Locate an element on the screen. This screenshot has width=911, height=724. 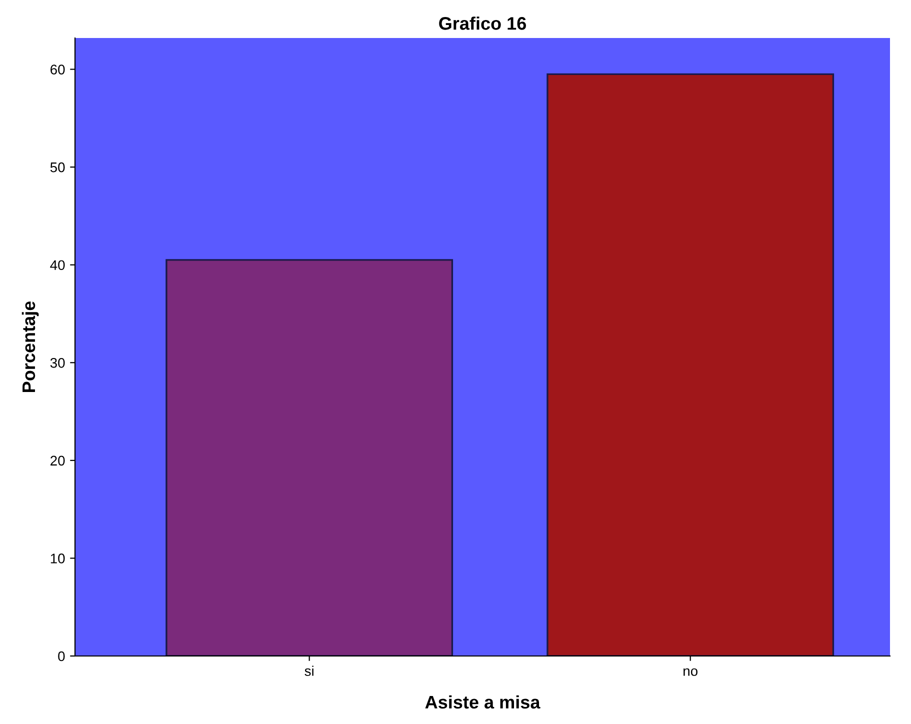
y-tick-label: 50 is located at coordinates (57, 167).